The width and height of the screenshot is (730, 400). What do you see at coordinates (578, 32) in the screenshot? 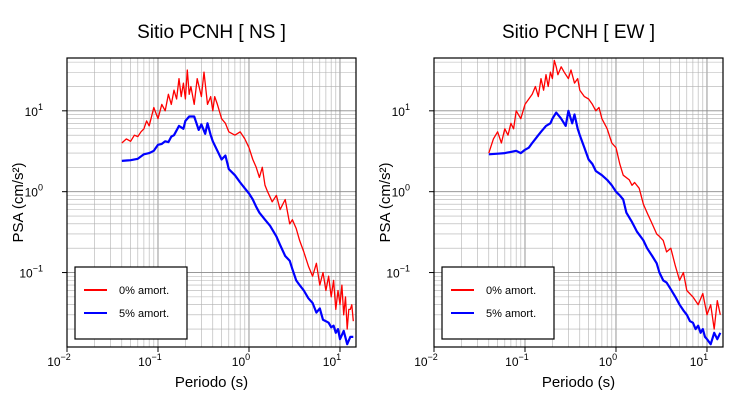
I see `chart-title: Sitio PCNH [ EW ]` at bounding box center [578, 32].